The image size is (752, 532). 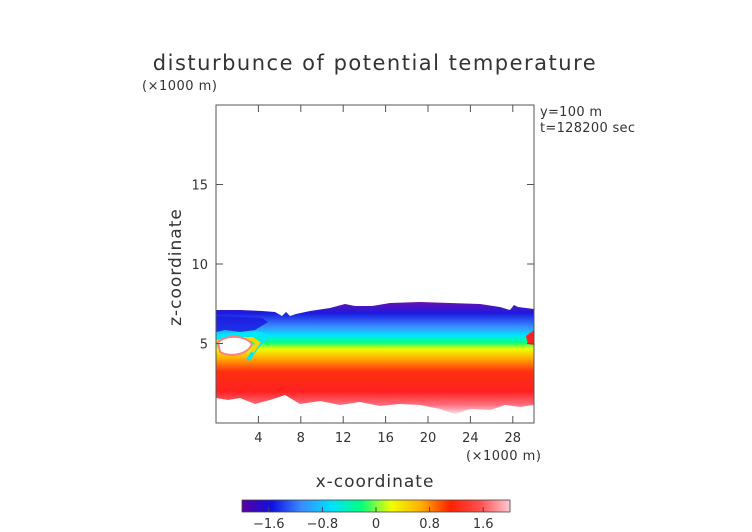 What do you see at coordinates (470, 438) in the screenshot?
I see `x-tick-label: 24` at bounding box center [470, 438].